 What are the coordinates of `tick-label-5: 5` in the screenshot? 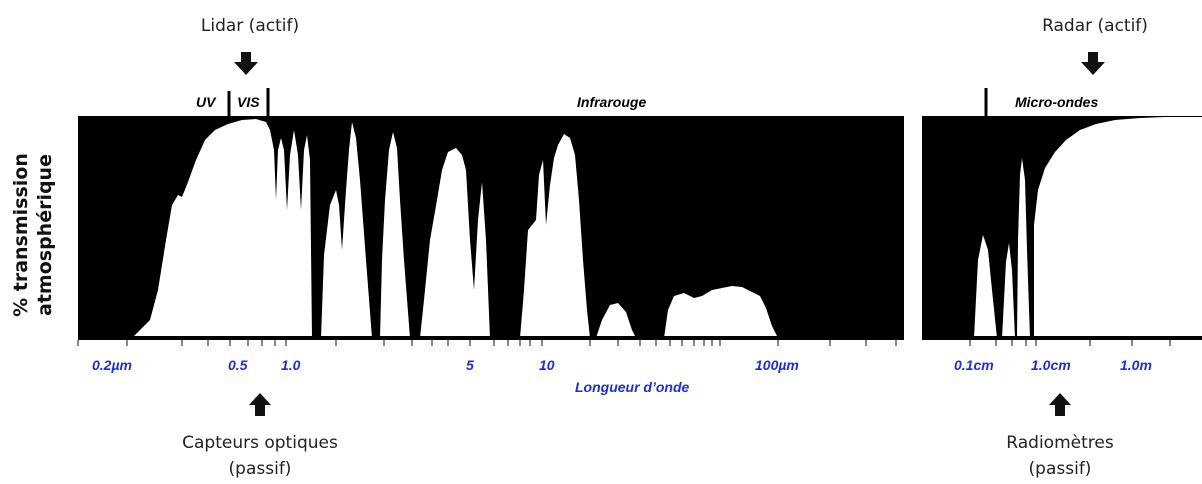 It's located at (470, 365).